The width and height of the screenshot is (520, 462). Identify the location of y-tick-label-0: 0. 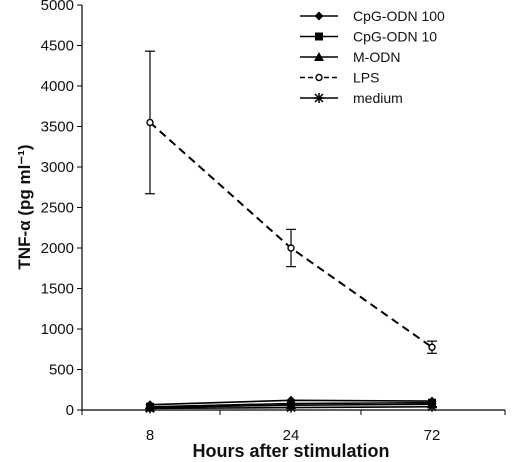
(70, 410).